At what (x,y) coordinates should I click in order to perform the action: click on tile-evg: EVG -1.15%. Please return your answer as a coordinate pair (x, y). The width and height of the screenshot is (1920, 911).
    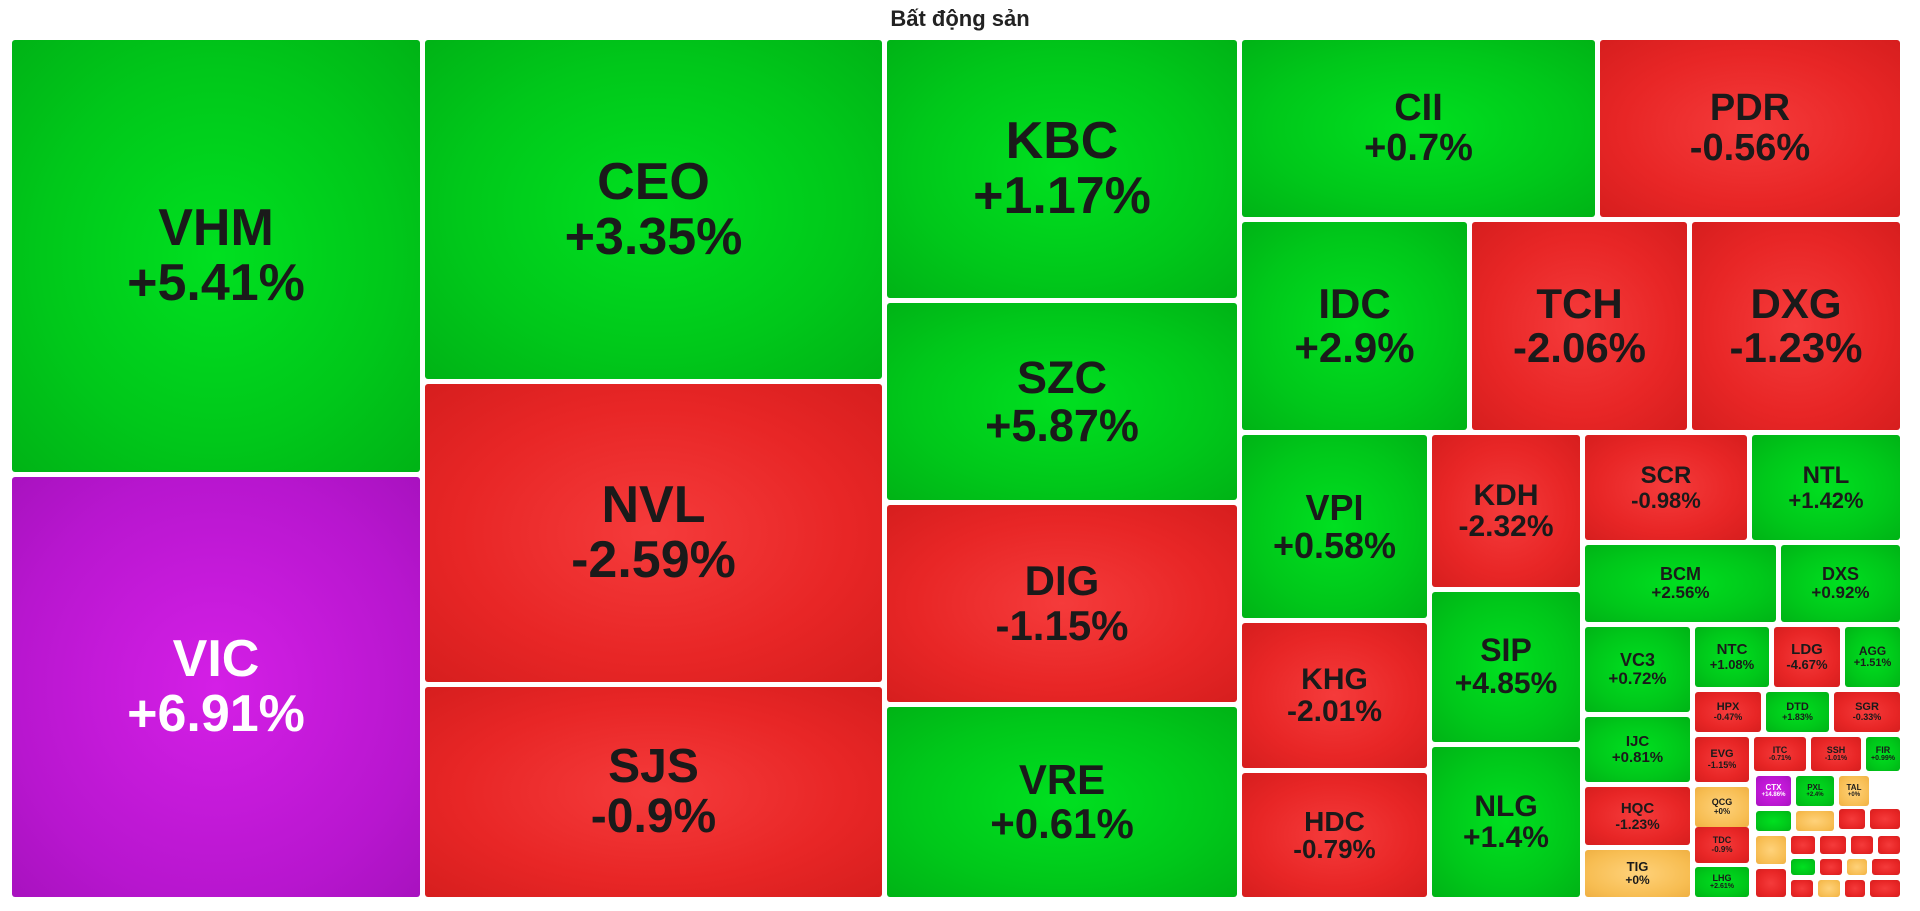
    Looking at the image, I should click on (1722, 759).